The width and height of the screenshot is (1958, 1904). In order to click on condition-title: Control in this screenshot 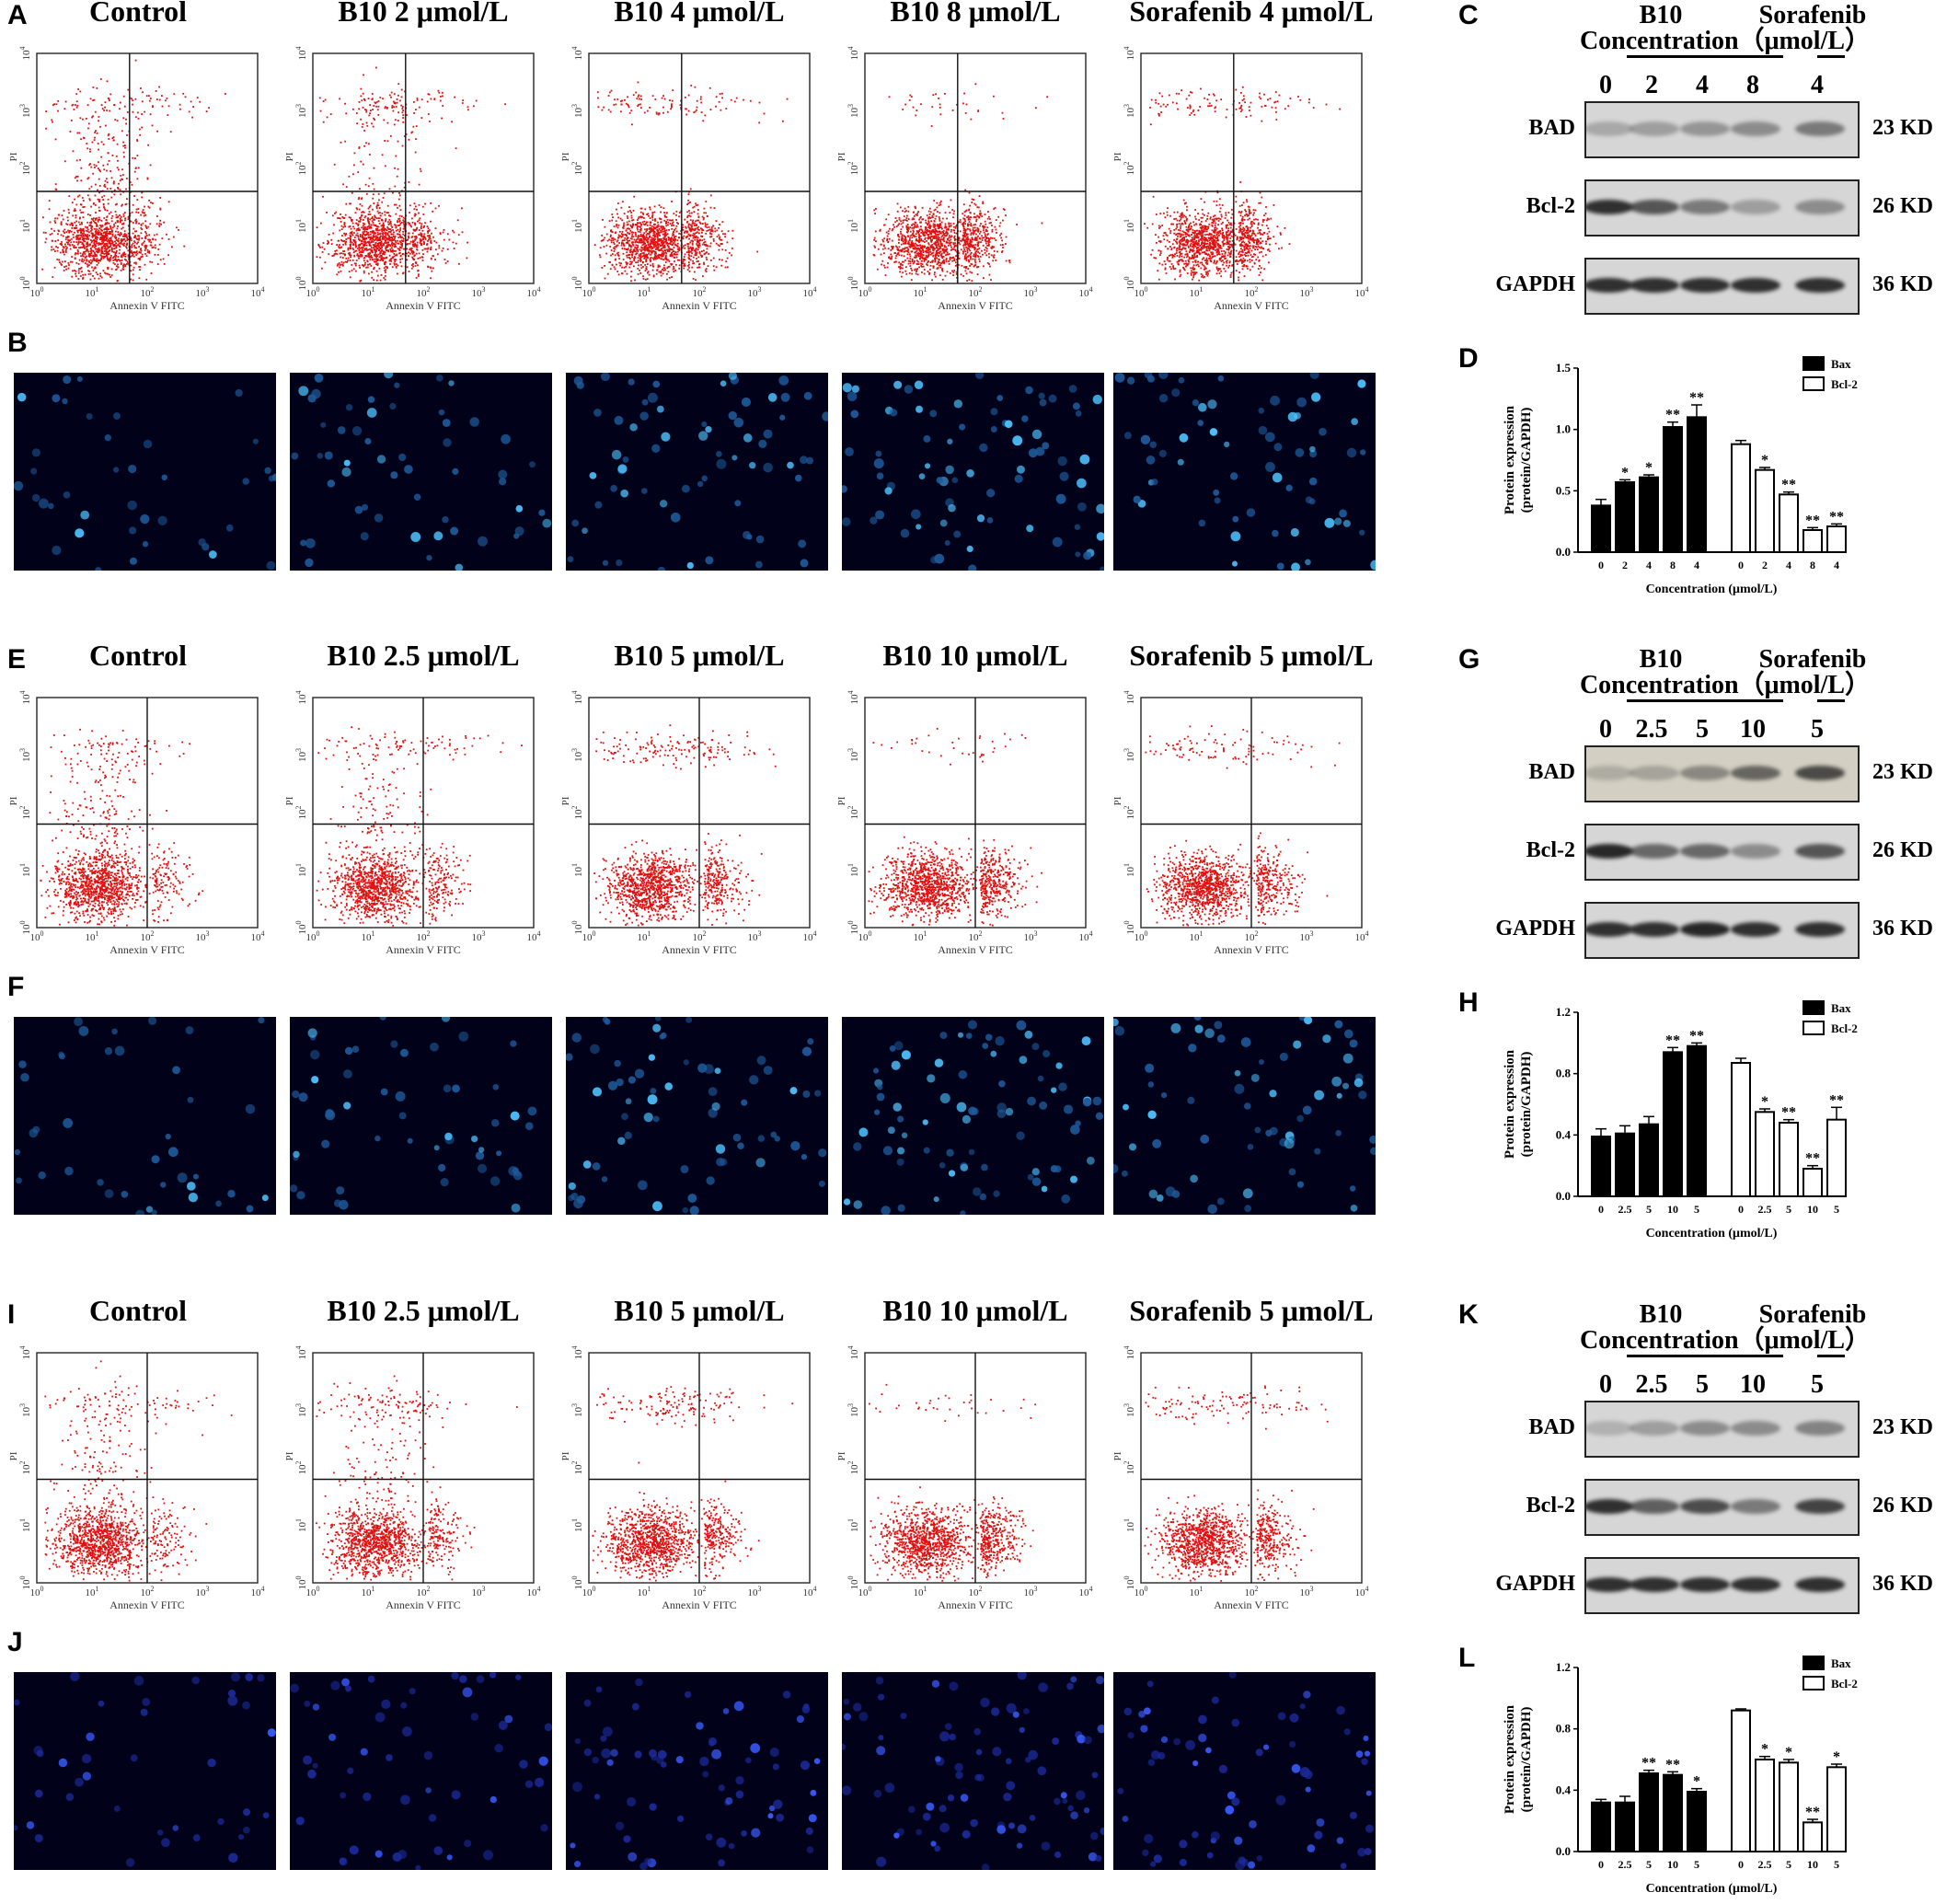, I will do `click(142, 14)`.